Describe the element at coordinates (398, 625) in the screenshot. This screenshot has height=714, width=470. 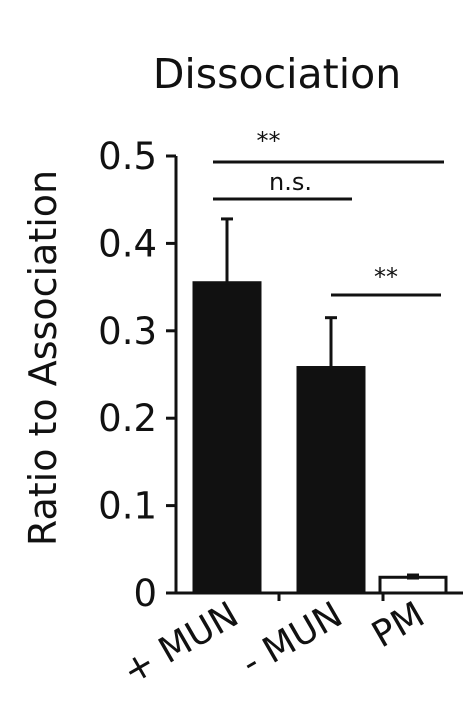
I see `x-tick-label: PM` at that location.